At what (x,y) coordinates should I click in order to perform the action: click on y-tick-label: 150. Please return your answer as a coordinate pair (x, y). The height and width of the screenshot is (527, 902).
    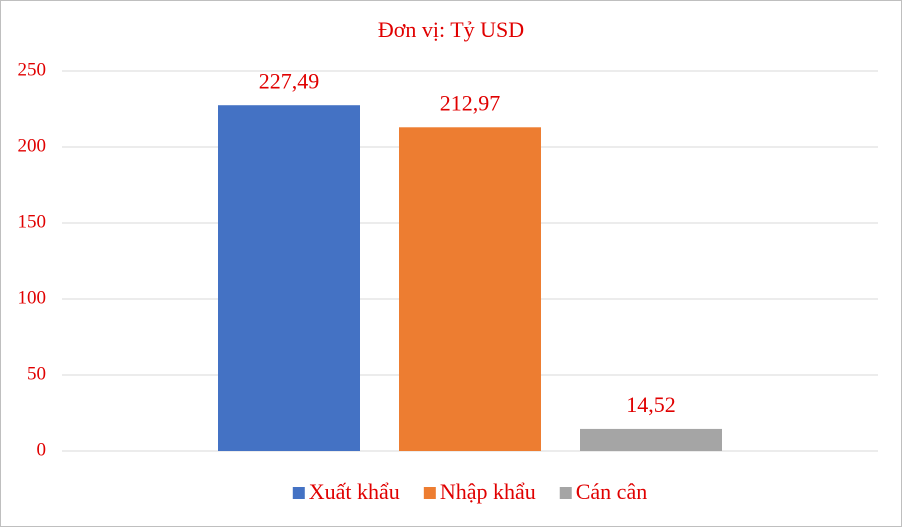
    Looking at the image, I should click on (32, 221).